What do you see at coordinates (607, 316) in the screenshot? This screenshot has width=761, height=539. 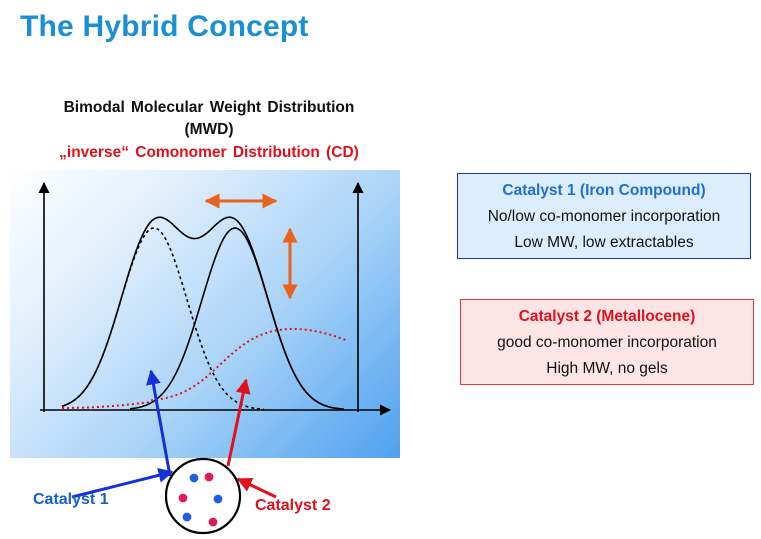 I see `catalyst2-box-title: Catalyst 2 (Metallocene)` at bounding box center [607, 316].